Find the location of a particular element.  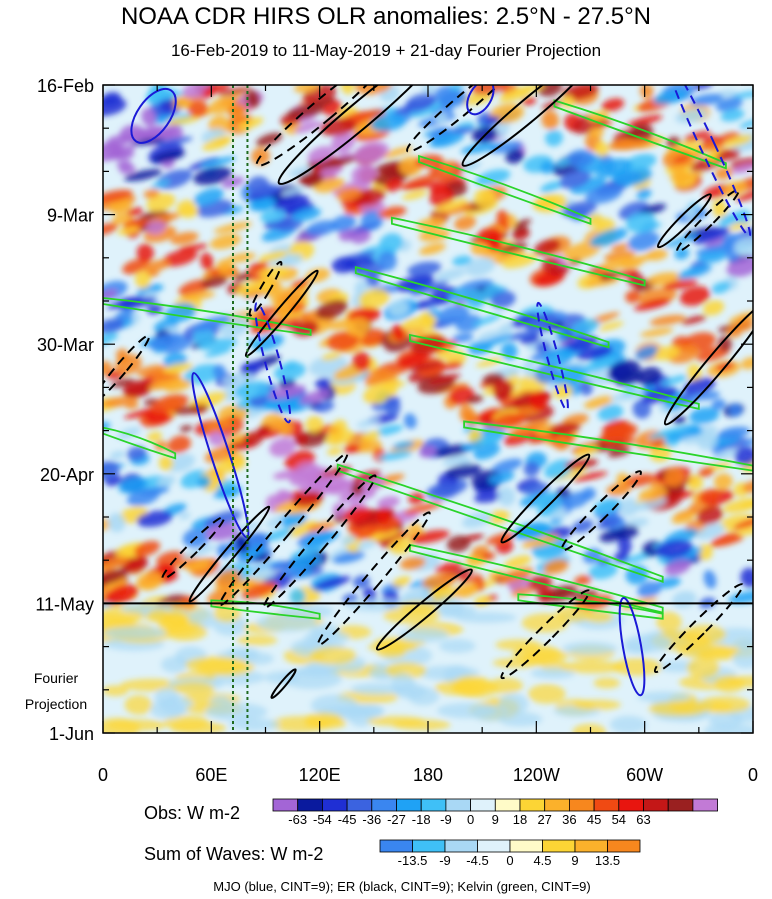

mjo-contour is located at coordinates (552, 356).